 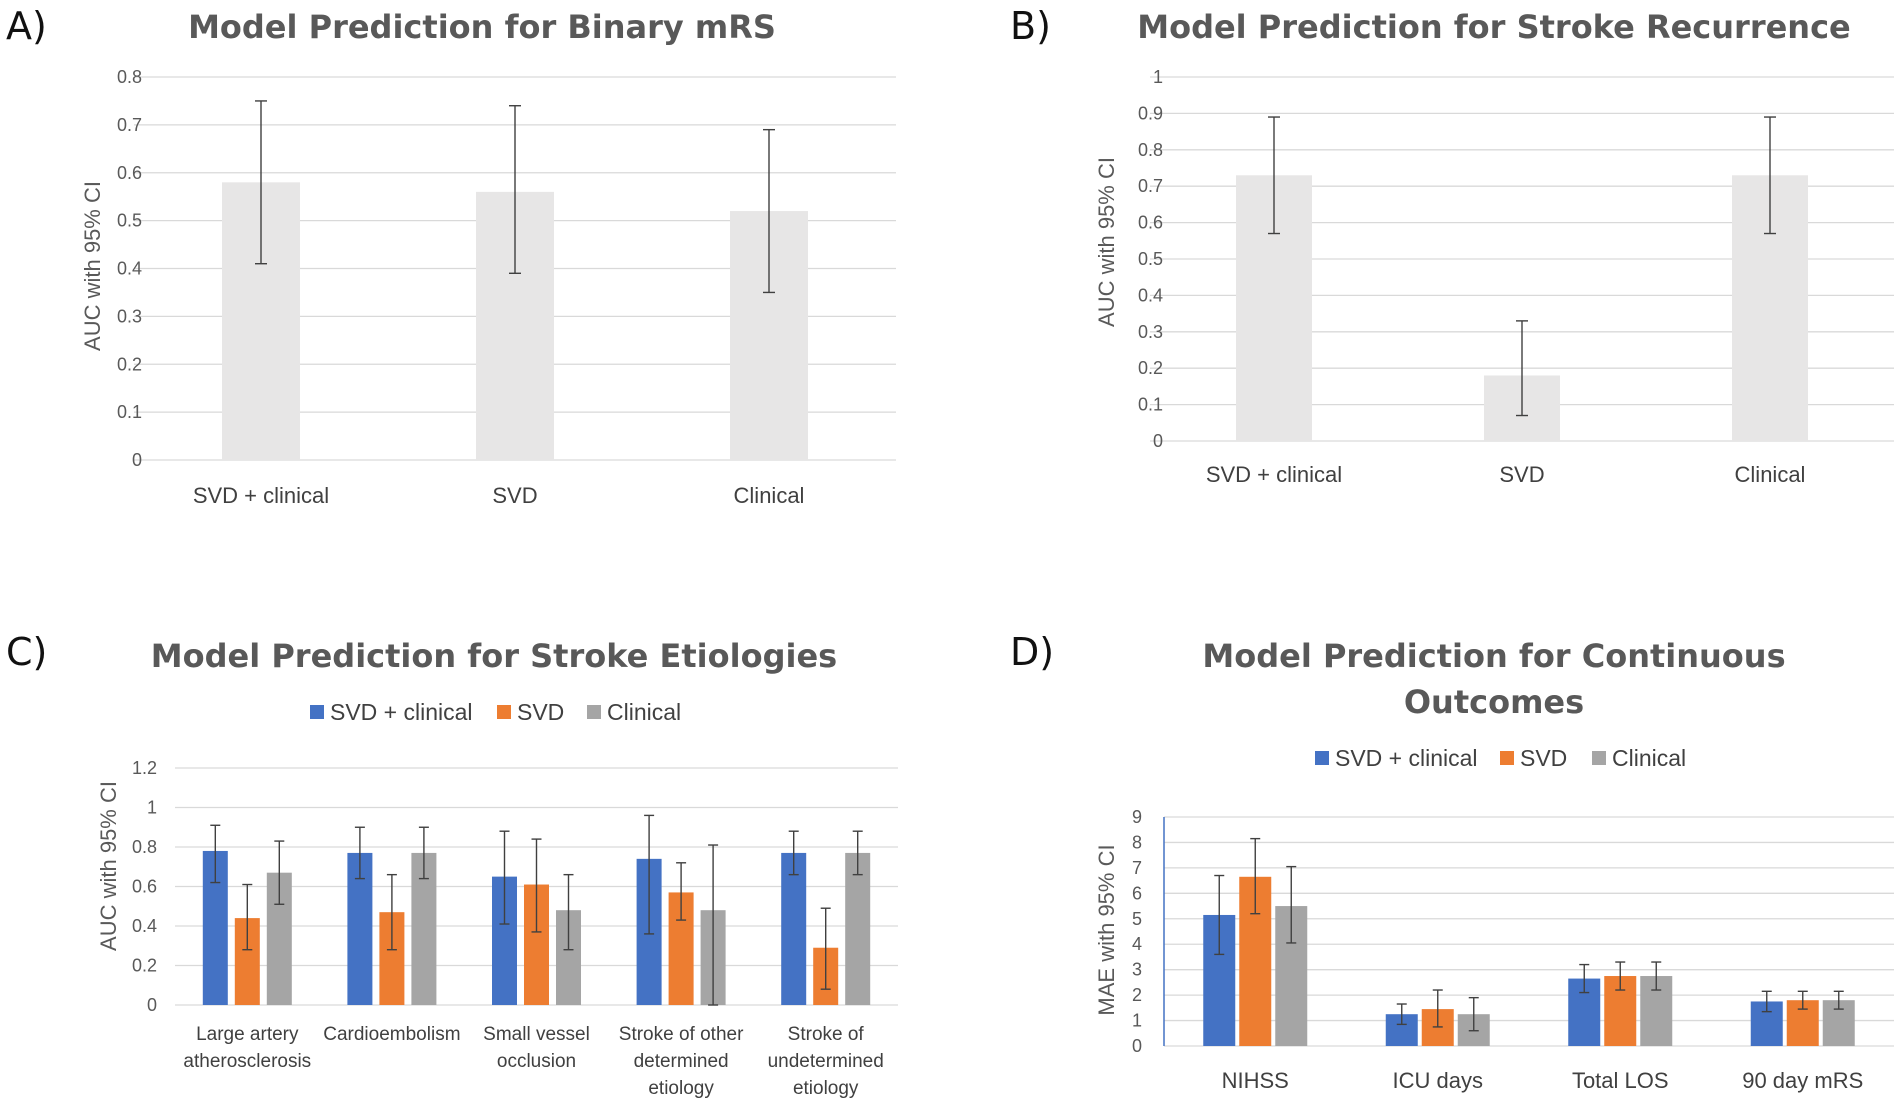 What do you see at coordinates (1150, 113) in the screenshot?
I see `panel-b-y-tick-label: 0.9` at bounding box center [1150, 113].